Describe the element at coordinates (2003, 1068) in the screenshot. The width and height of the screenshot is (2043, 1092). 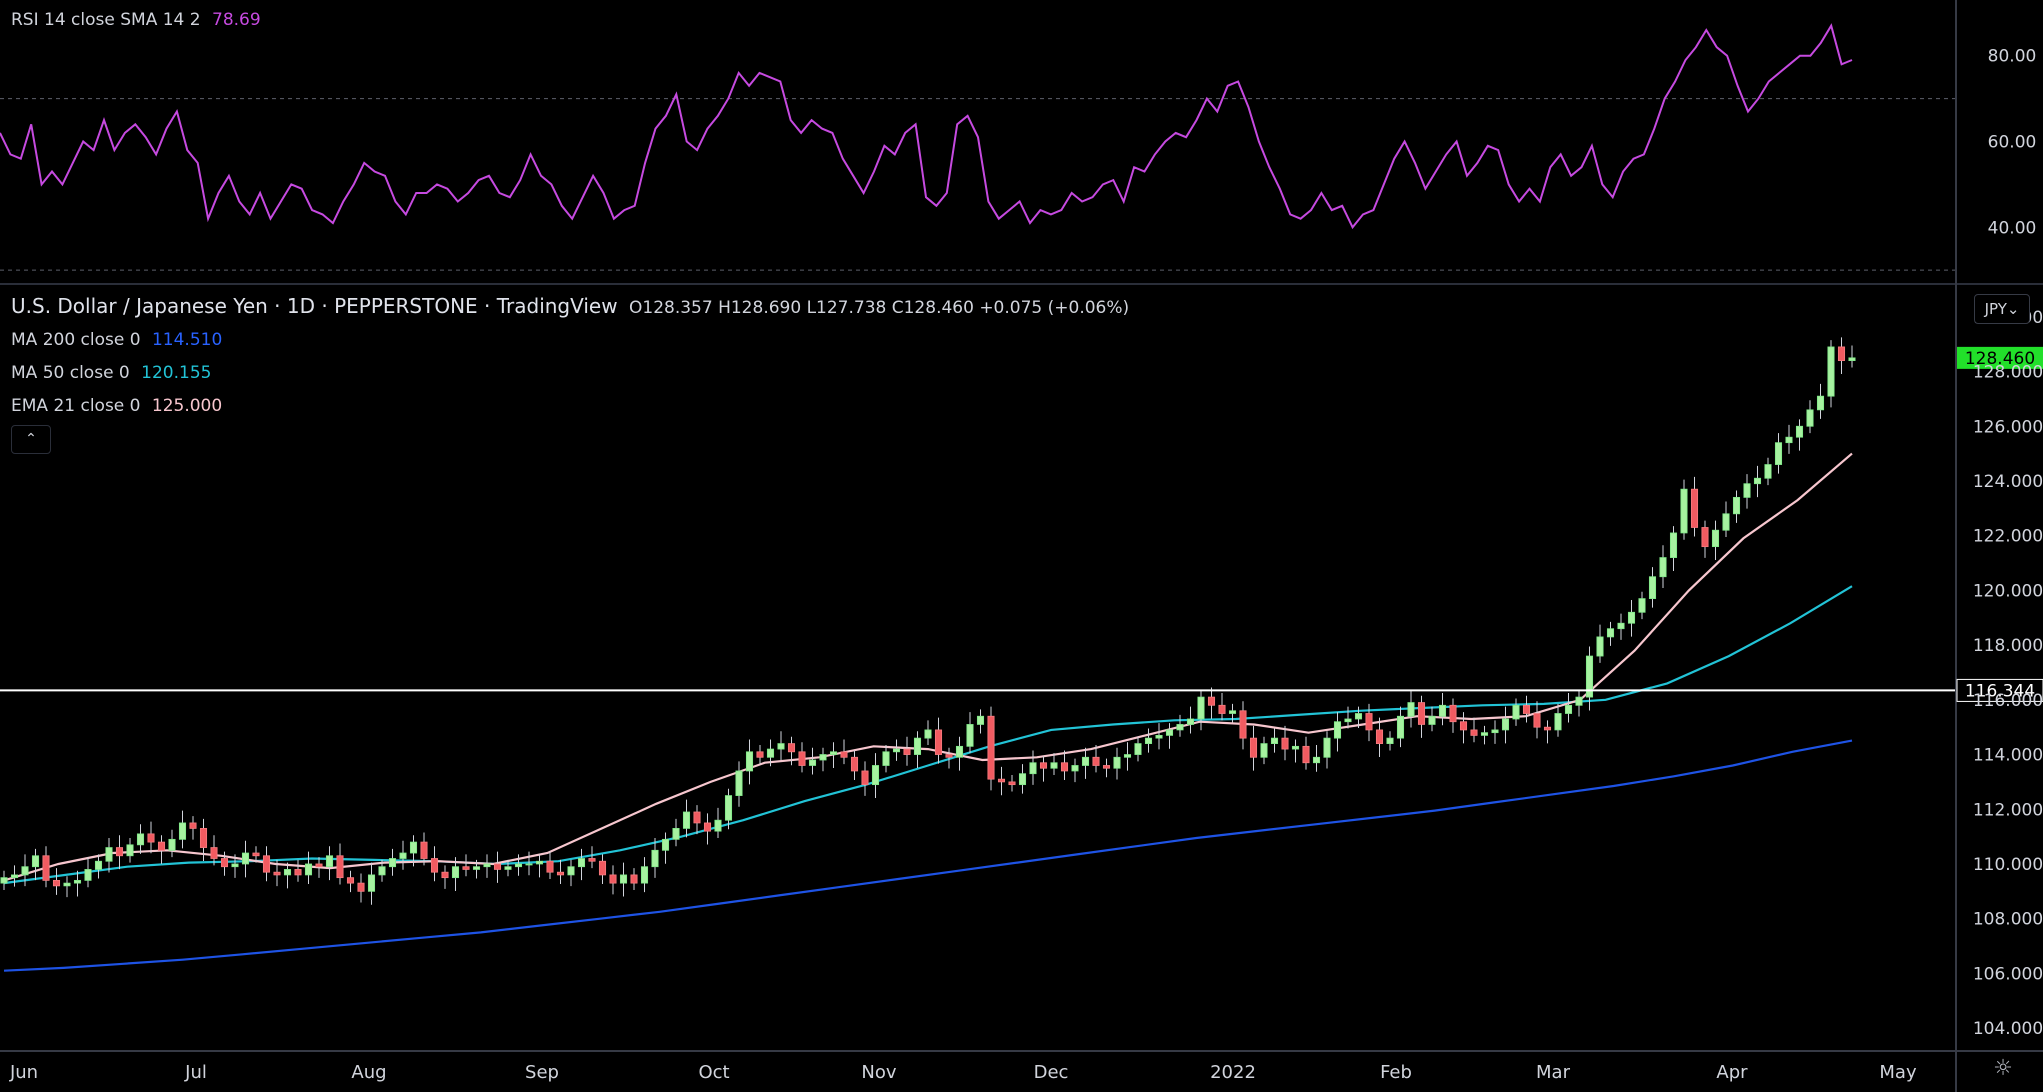
I see `gear-icon: ☼` at that location.